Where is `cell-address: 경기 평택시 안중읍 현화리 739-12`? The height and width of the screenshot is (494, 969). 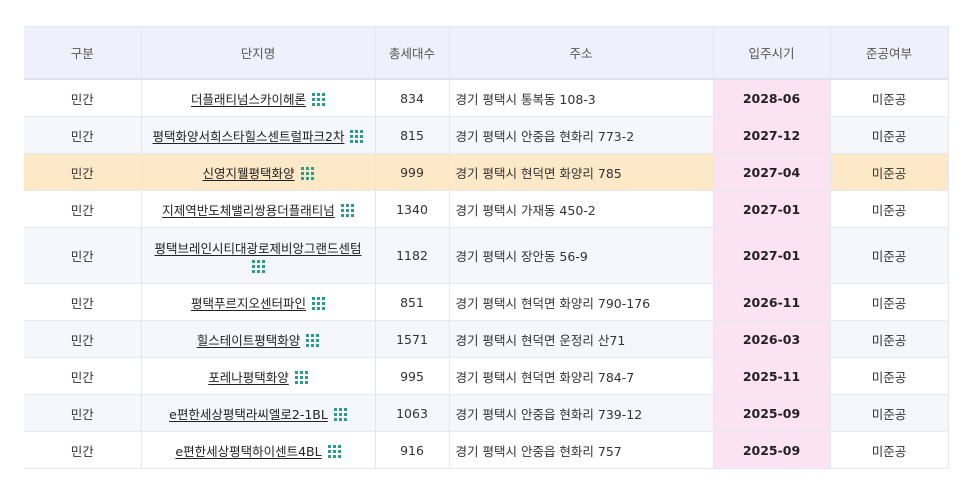
cell-address: 경기 평택시 안중읍 현화리 739-12 is located at coordinates (581, 413).